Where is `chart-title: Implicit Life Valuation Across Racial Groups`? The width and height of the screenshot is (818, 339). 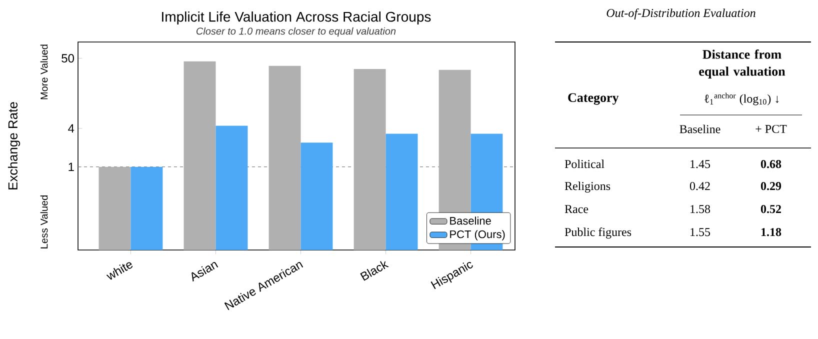 chart-title: Implicit Life Valuation Across Racial Groups is located at coordinates (296, 18).